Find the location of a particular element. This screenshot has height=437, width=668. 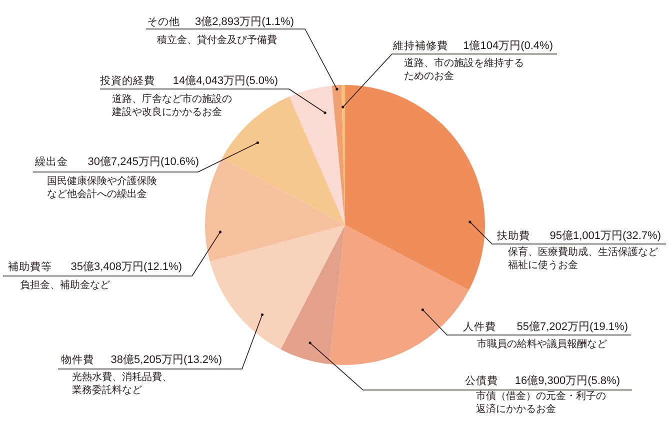

text: 積立金、貸付金及び予備費 is located at coordinates (217, 40).